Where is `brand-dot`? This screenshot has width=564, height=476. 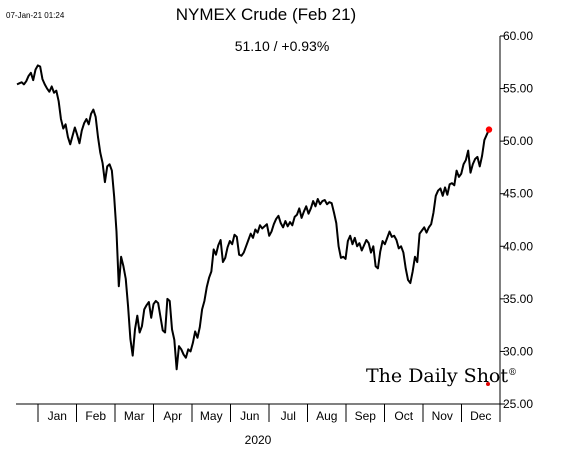
brand-dot is located at coordinates (488, 384).